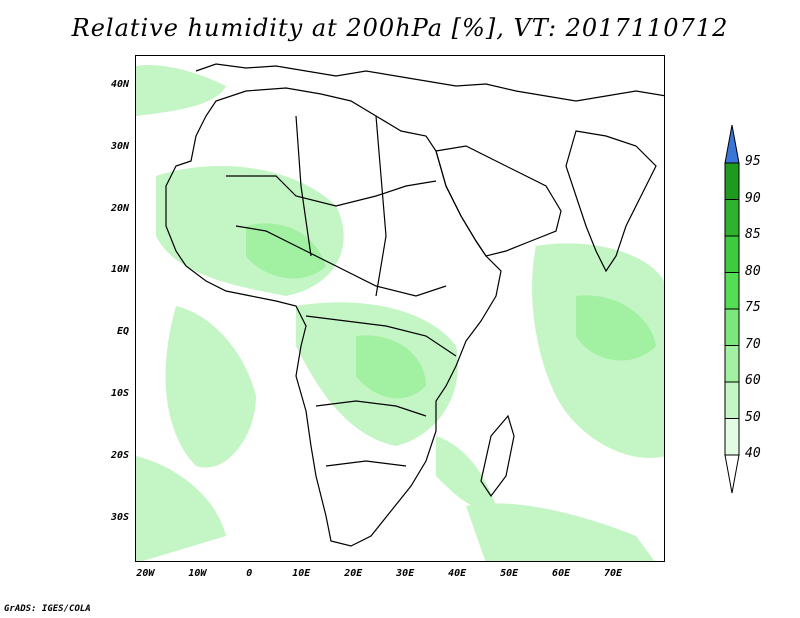  I want to click on colorbar-level-label: 85, so click(753, 234).